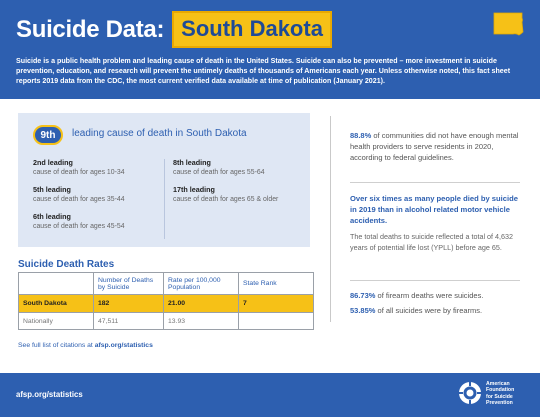 The width and height of the screenshot is (540, 417). I want to click on fact-suicides-firearms: 53.85% of all suicides were by firearms., so click(435, 310).